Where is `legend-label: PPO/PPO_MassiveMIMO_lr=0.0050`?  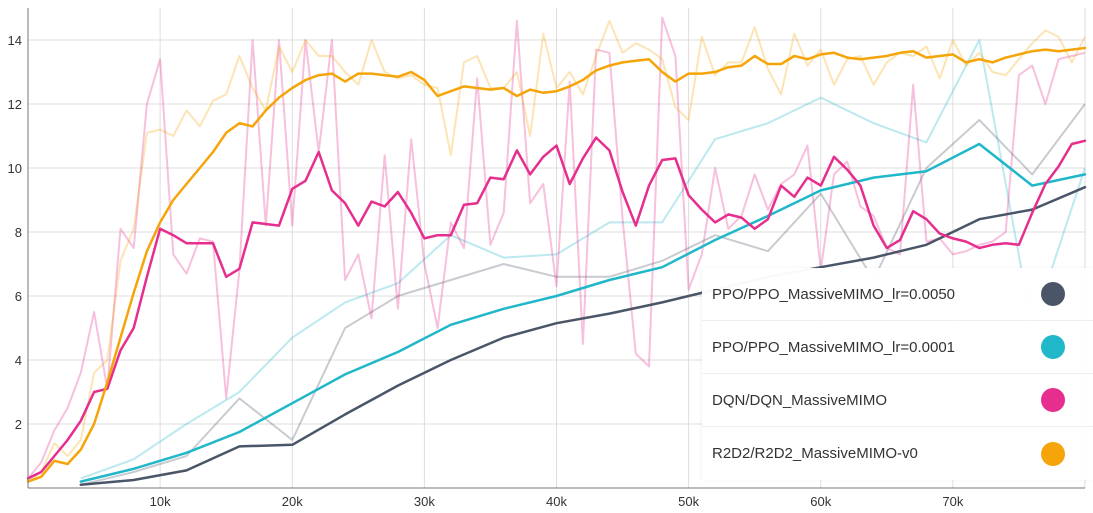 legend-label: PPO/PPO_MassiveMIMO_lr=0.0050 is located at coordinates (834, 294).